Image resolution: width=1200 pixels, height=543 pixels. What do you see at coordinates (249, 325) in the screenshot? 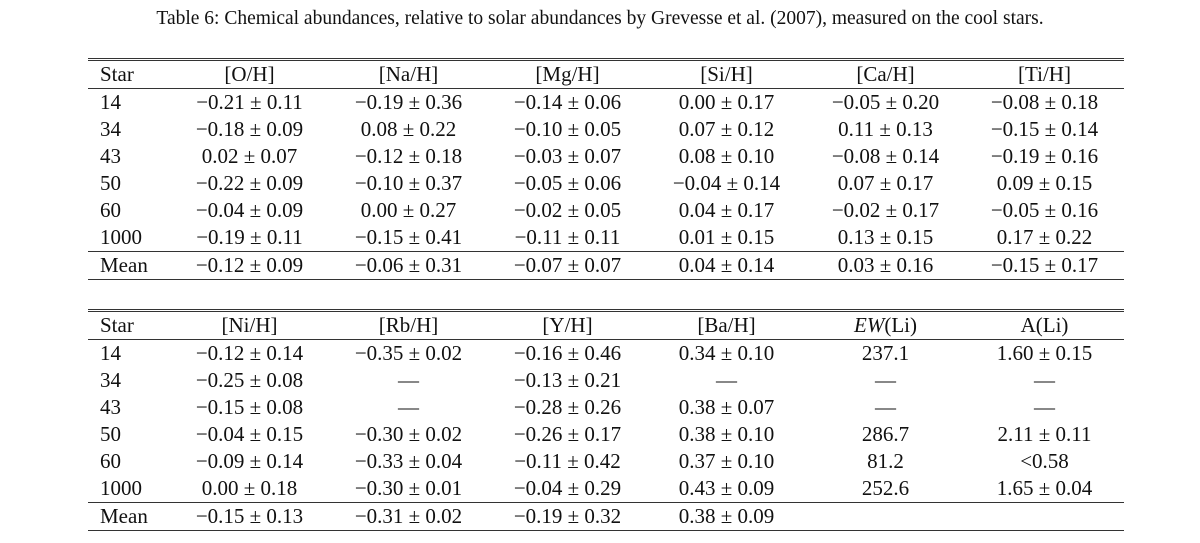
I see `column-header: [Ni/H]` at bounding box center [249, 325].